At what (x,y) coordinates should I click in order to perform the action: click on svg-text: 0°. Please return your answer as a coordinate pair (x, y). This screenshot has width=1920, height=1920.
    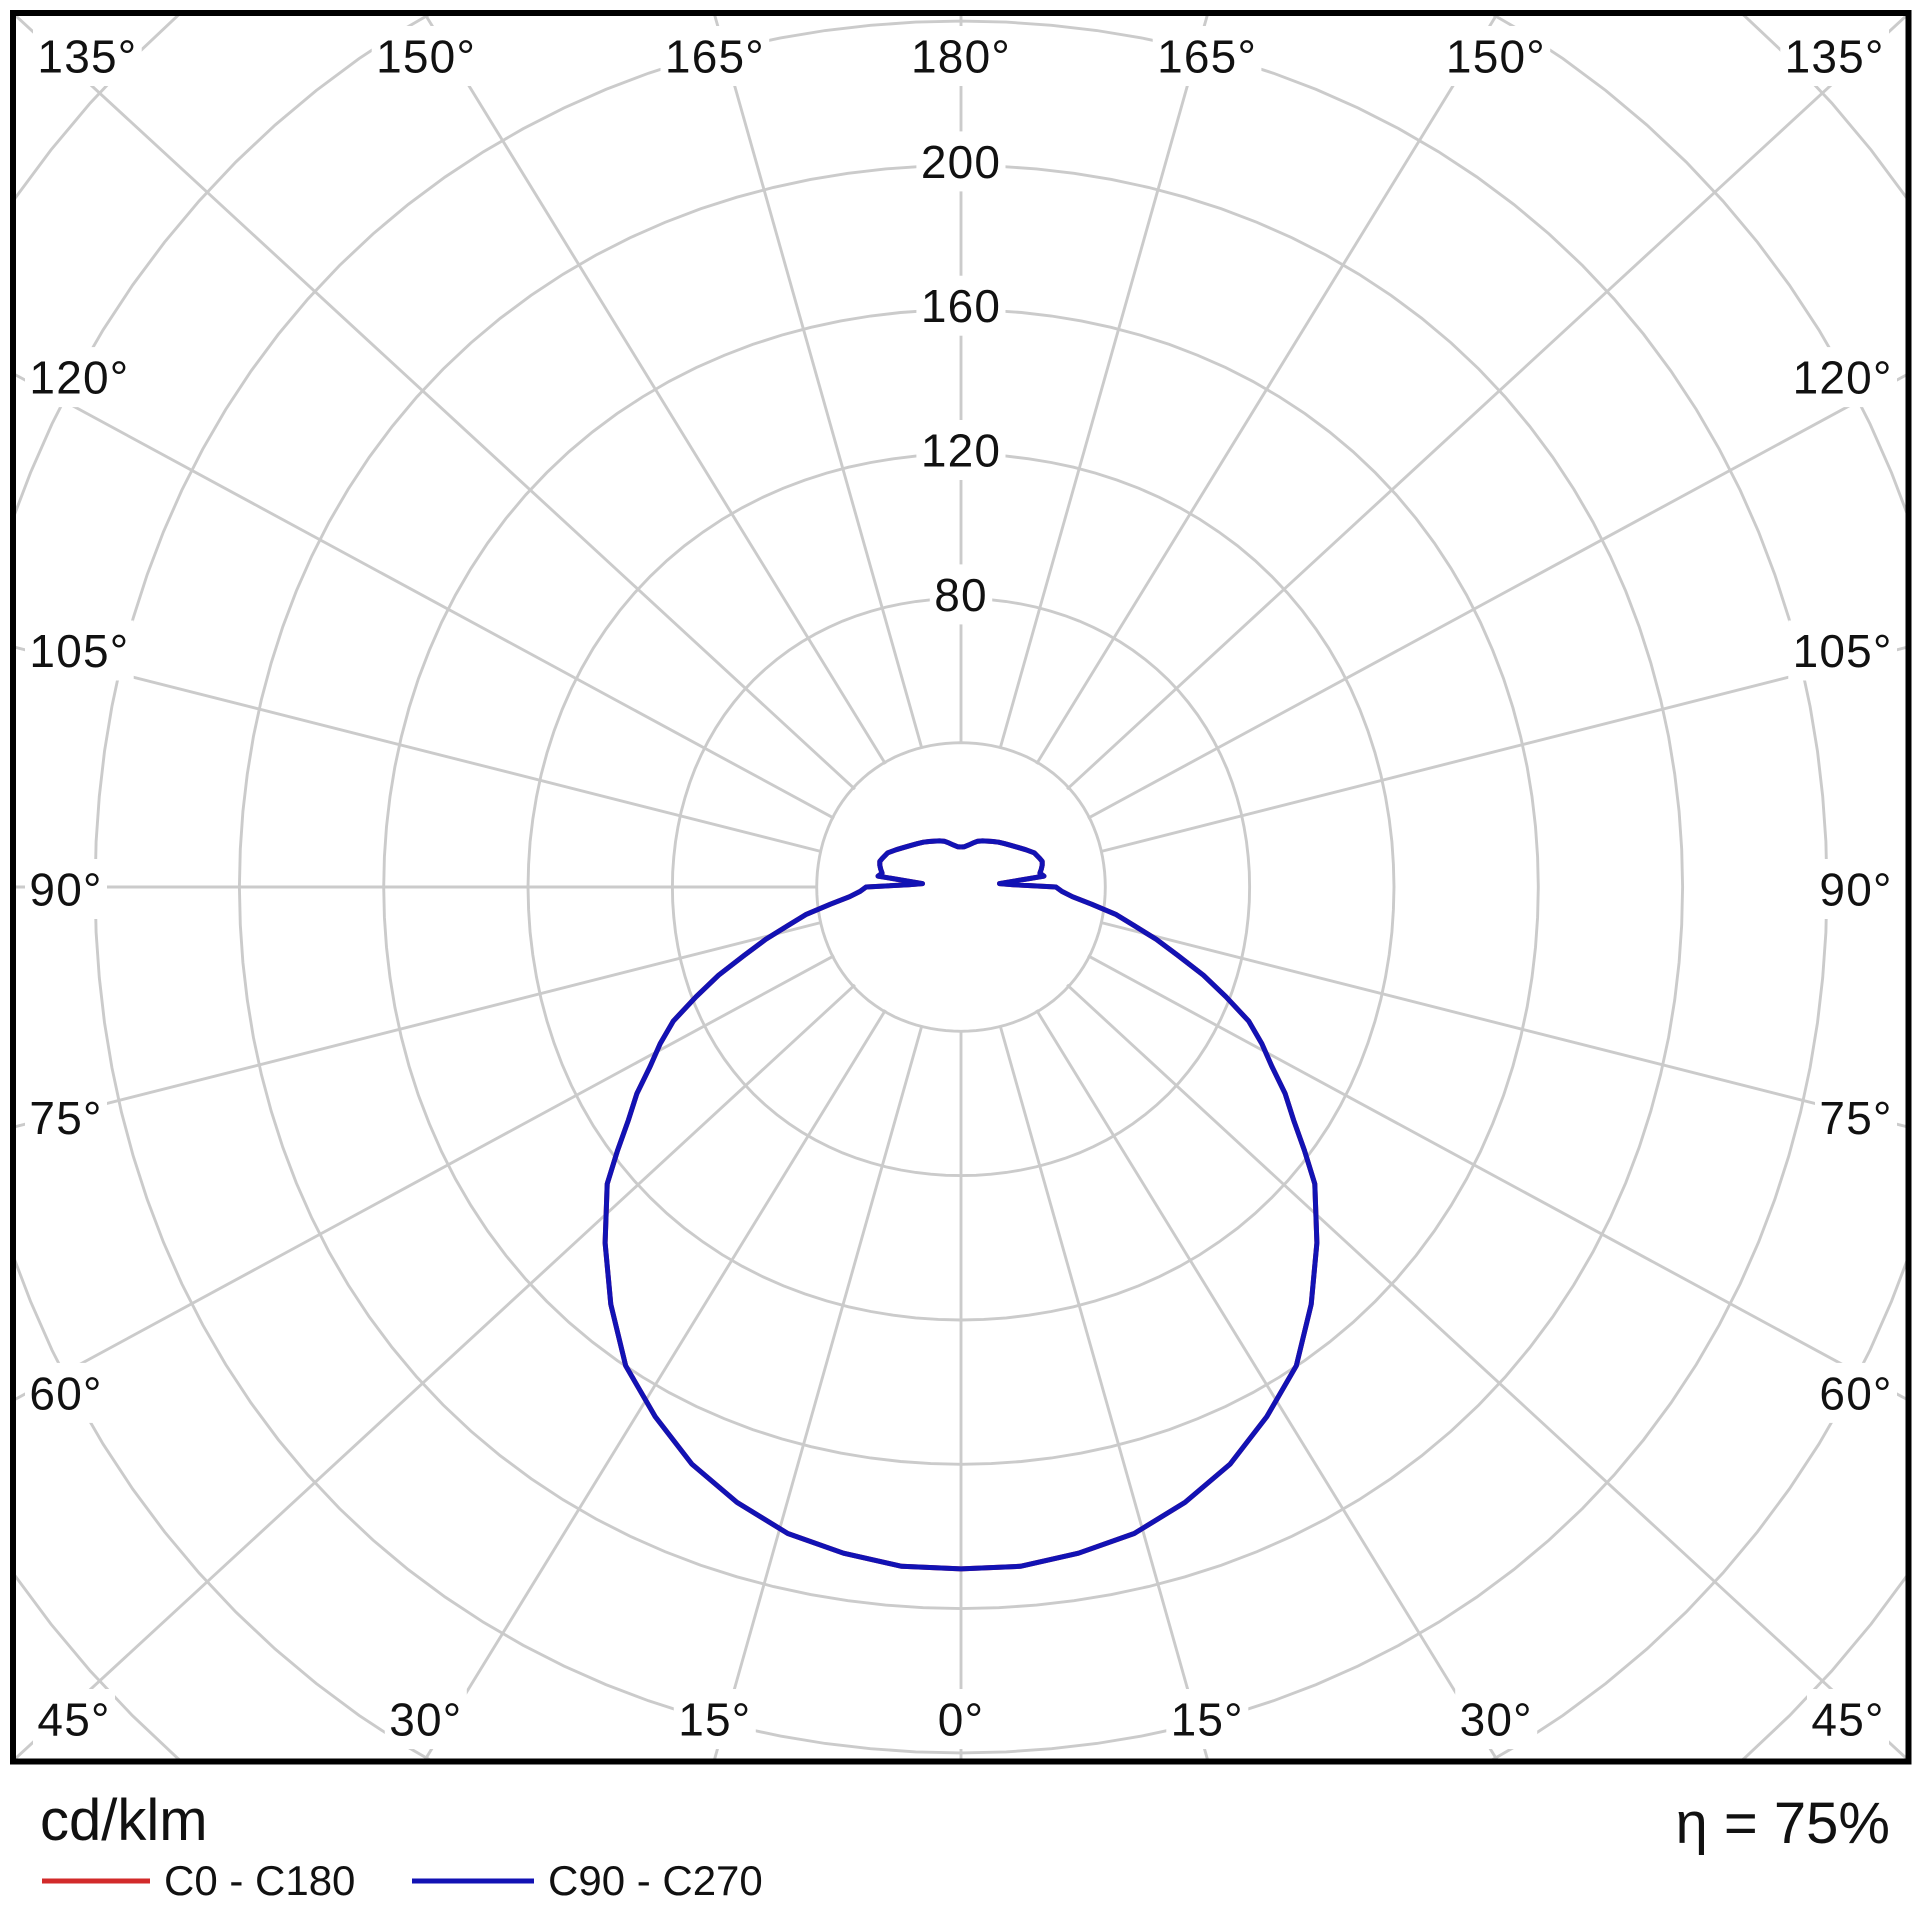
    Looking at the image, I should click on (961, 1719).